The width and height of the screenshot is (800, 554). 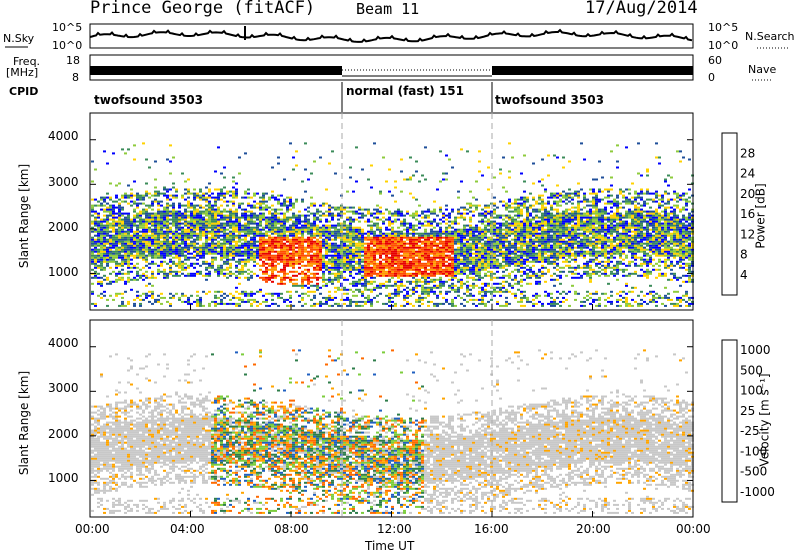 I want to click on nave-tick-top: 60, so click(x=715, y=60).